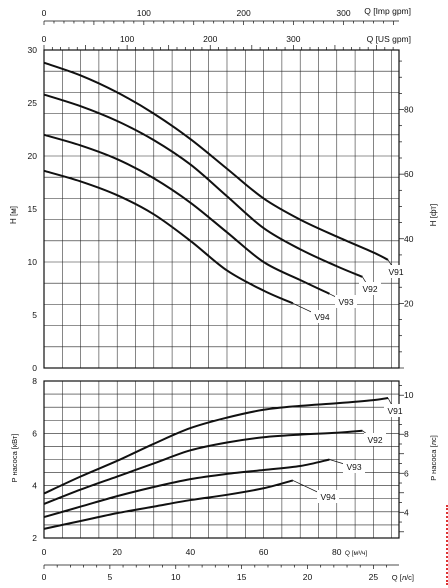 The width and height of the screenshot is (448, 588). What do you see at coordinates (444, 545) in the screenshot?
I see `side-dotted-mark` at bounding box center [444, 545].